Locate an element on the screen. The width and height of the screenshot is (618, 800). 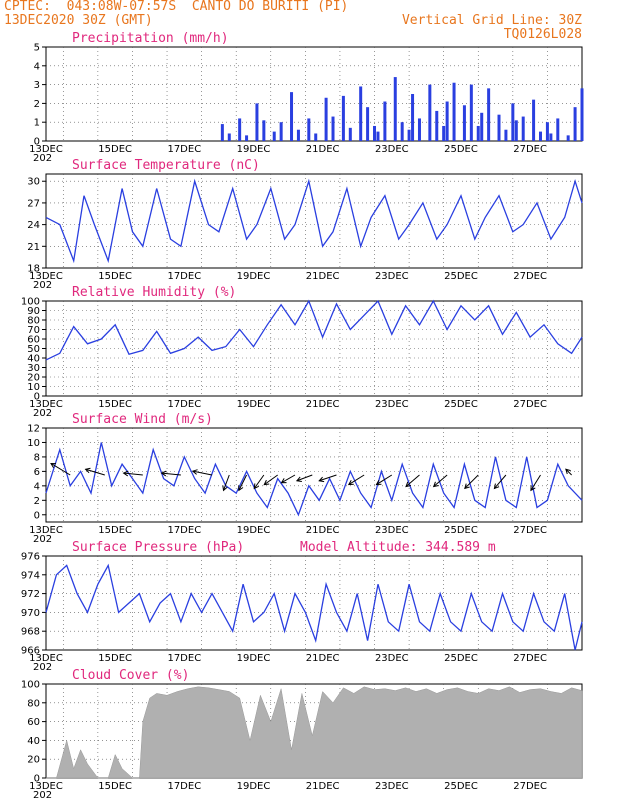
y-tick-label: 0 is located at coordinates (37, 142).